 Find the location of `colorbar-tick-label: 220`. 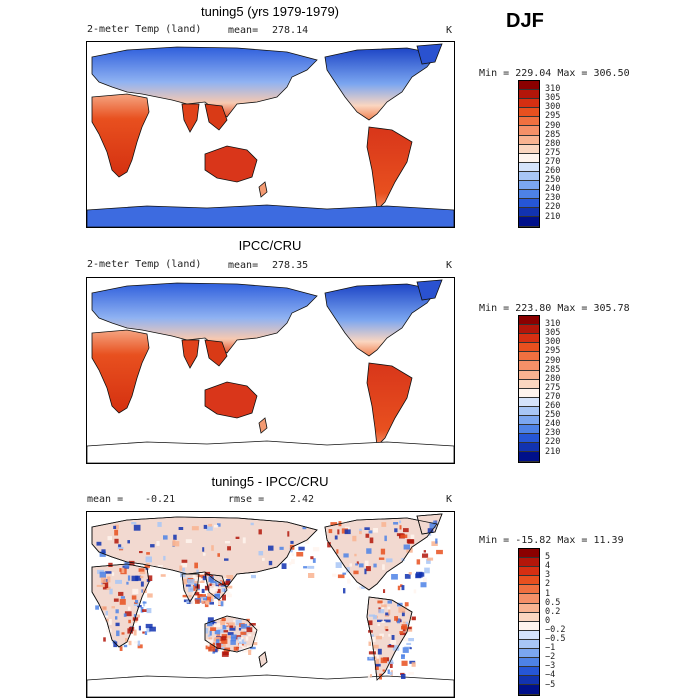

colorbar-tick-label: 220 is located at coordinates (553, 442).